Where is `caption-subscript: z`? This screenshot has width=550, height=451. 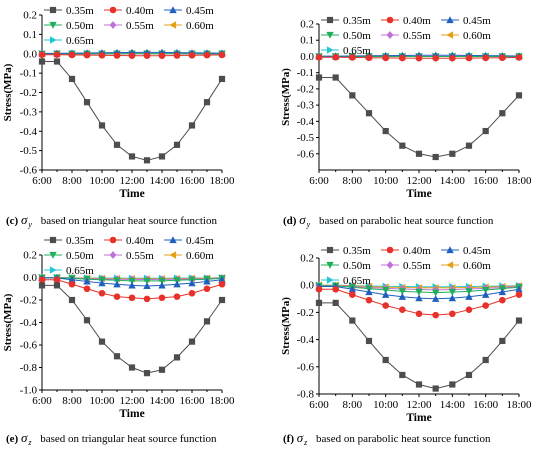
caption-subscript: z is located at coordinates (30, 442).